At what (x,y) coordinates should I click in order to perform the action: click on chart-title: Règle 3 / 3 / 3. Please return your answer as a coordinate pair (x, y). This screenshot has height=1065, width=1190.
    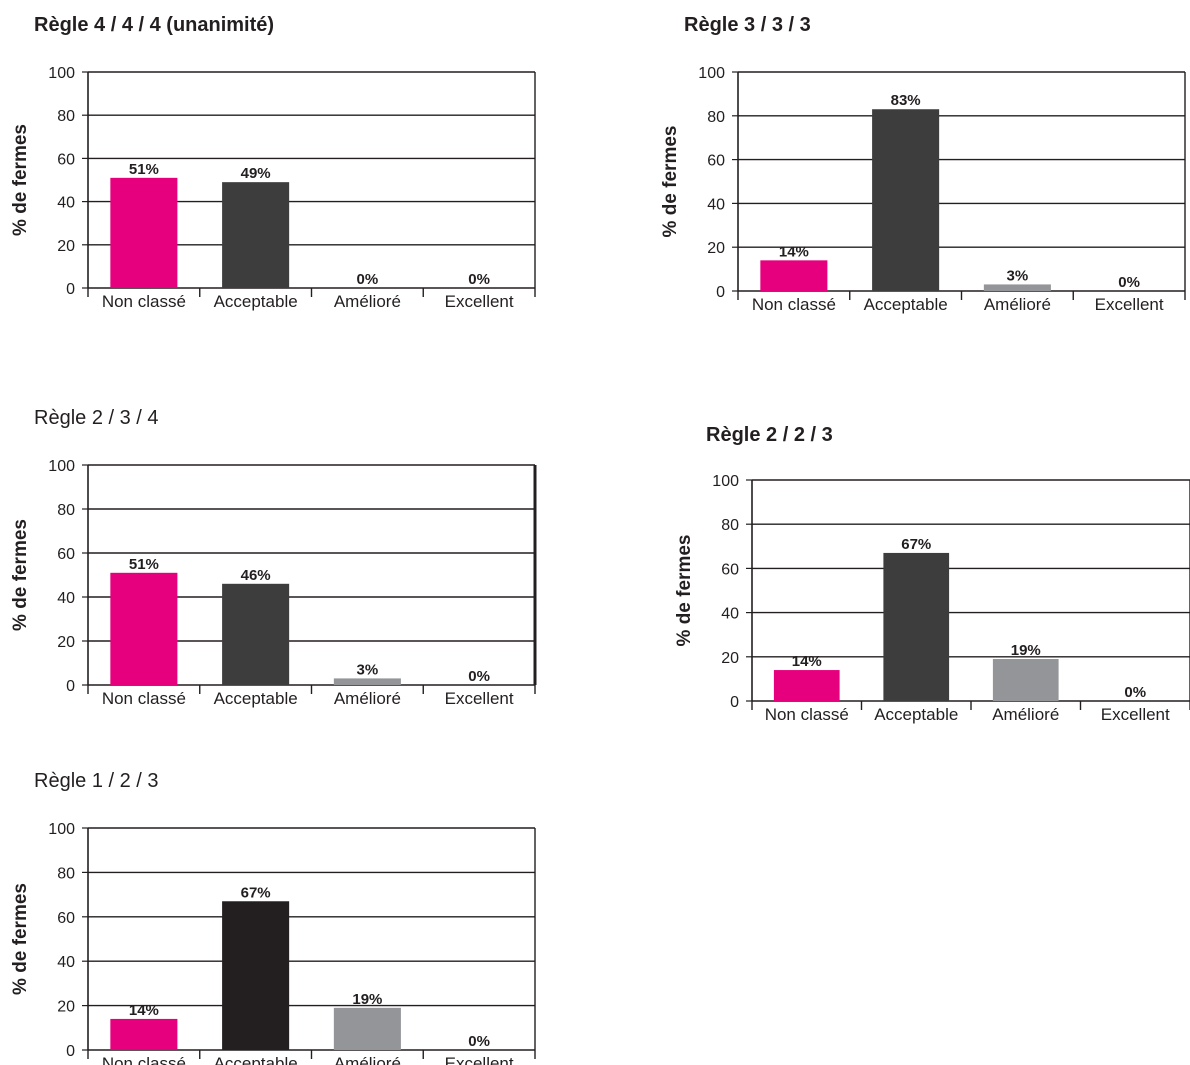
    Looking at the image, I should click on (747, 25).